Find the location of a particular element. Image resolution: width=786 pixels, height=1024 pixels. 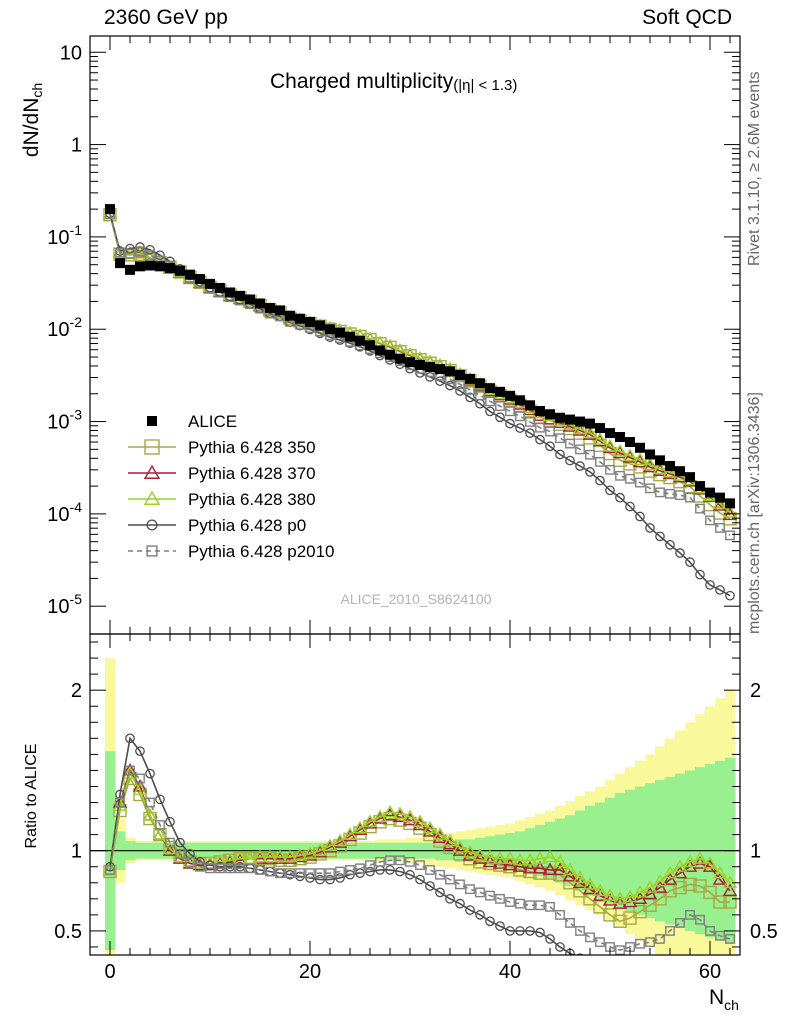

ratio-y-tick-label: 0.5 is located at coordinates (68, 932).